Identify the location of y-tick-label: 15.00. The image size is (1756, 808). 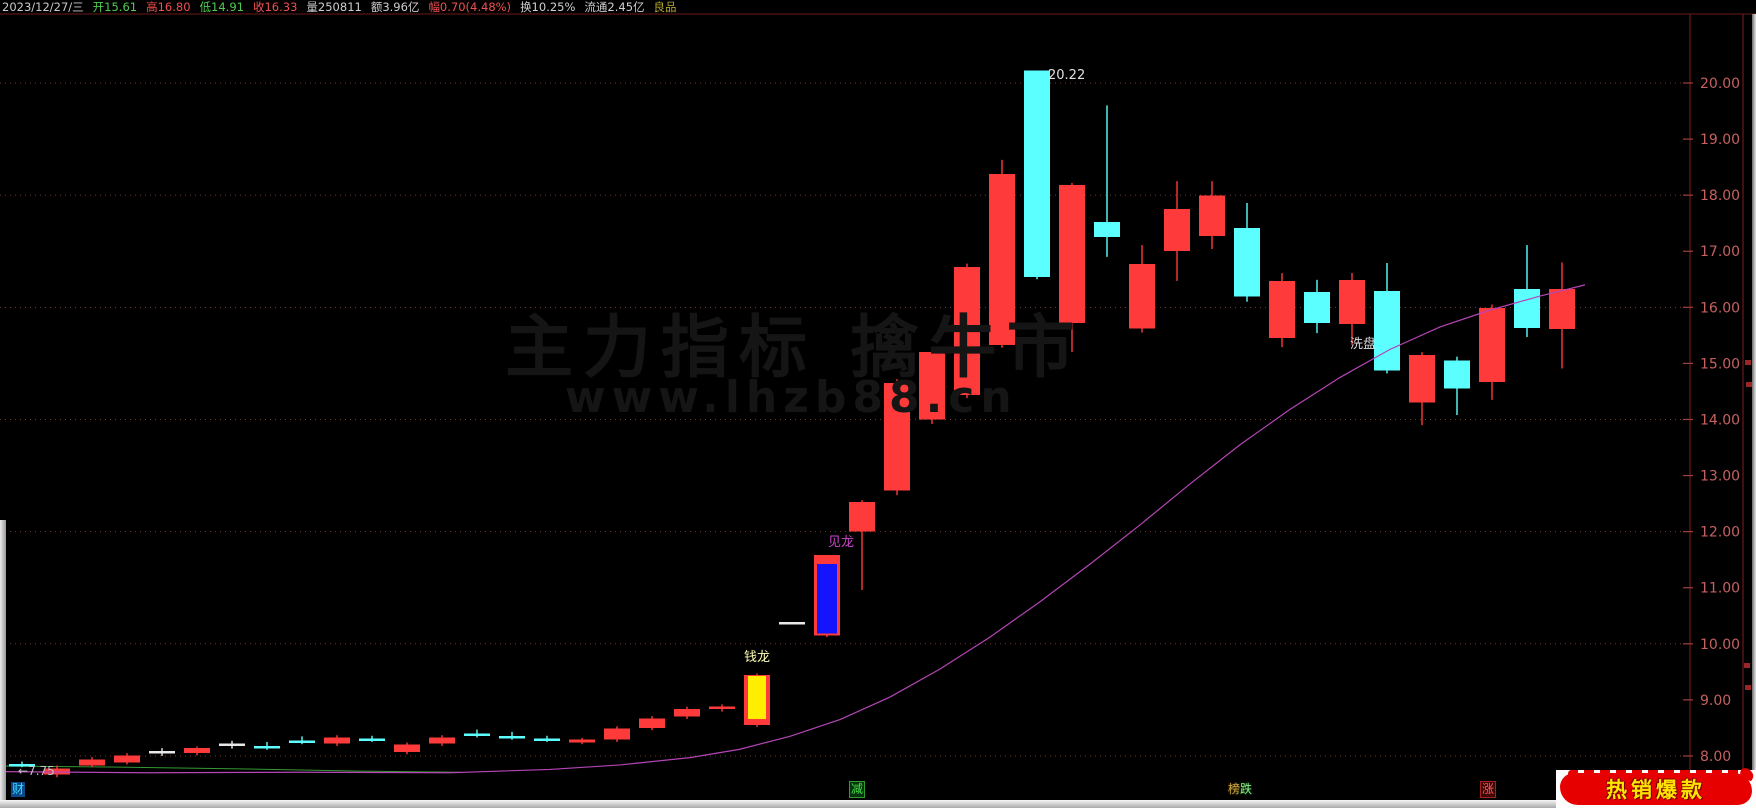
(1720, 364).